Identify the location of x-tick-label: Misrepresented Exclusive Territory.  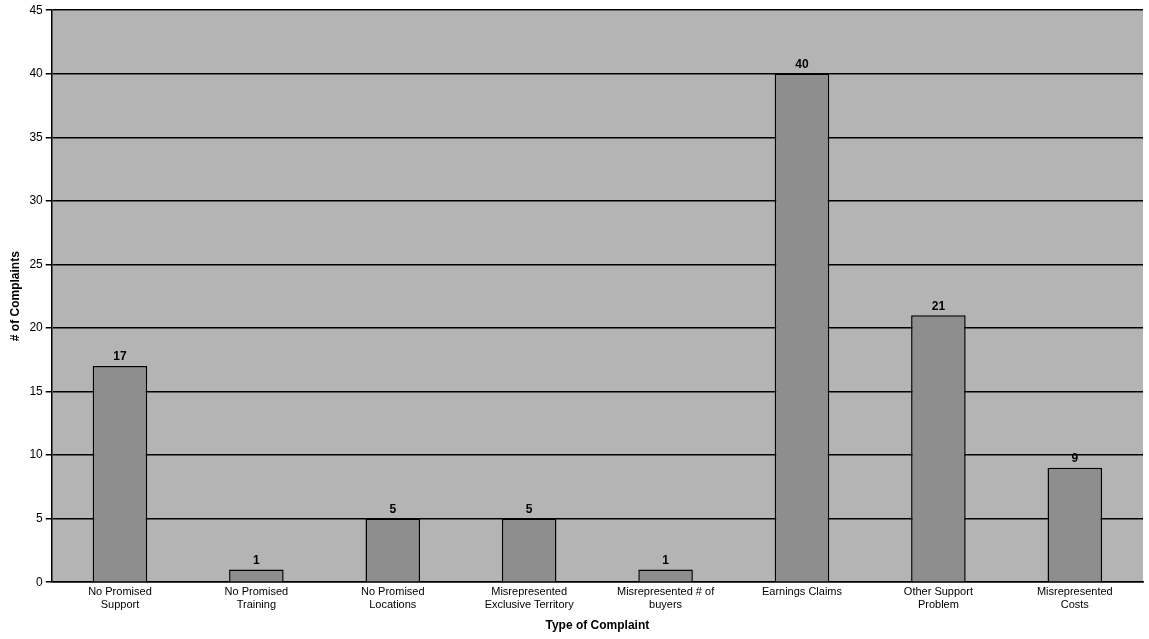
(529, 597).